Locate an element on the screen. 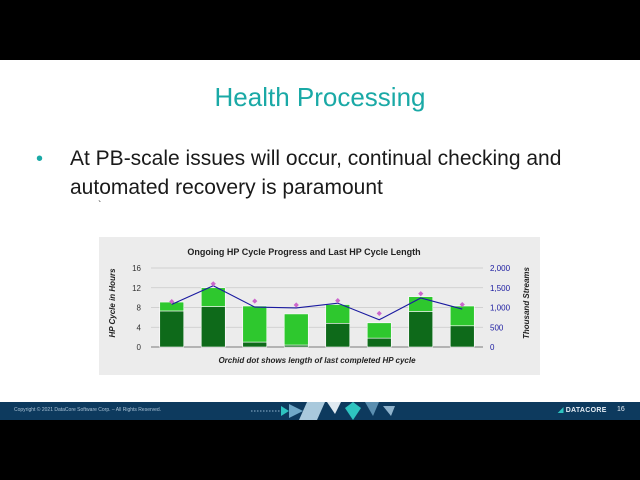 This screenshot has width=640, height=480. stray-mark: ` is located at coordinates (100, 205).